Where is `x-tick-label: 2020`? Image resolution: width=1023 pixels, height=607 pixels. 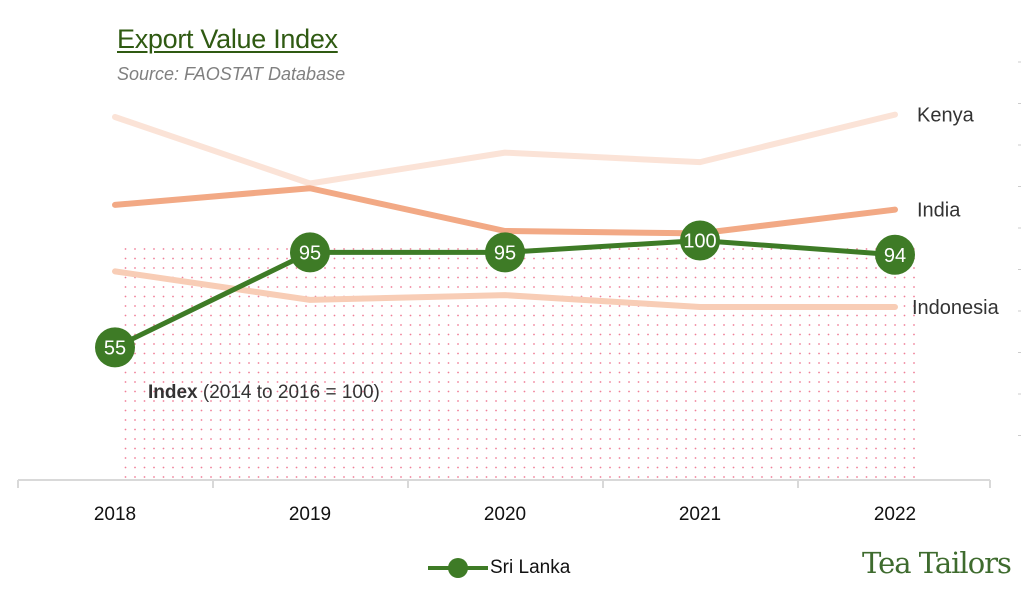 x-tick-label: 2020 is located at coordinates (505, 514).